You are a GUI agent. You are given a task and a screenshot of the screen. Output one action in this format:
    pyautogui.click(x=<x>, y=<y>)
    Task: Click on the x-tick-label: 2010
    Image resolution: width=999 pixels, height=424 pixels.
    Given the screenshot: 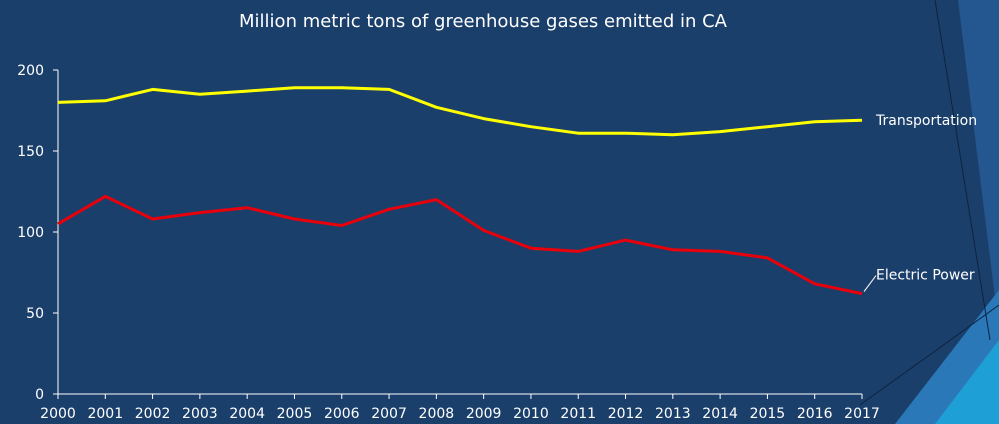 What is the action you would take?
    pyautogui.click(x=531, y=414)
    